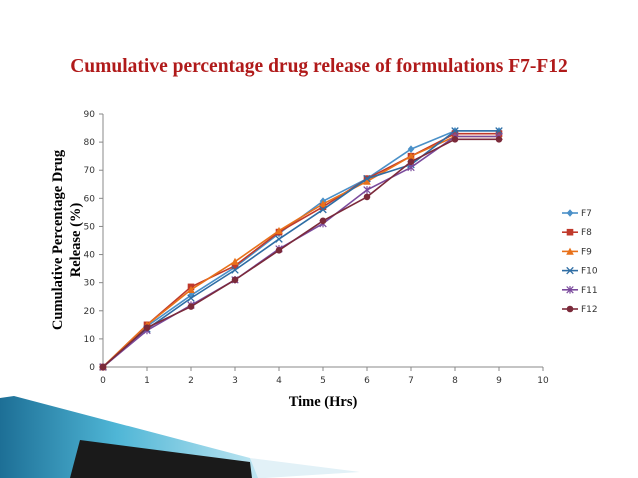 This screenshot has height=478, width=638. Describe the element at coordinates (543, 381) in the screenshot. I see `x-tick-label: 10` at that location.